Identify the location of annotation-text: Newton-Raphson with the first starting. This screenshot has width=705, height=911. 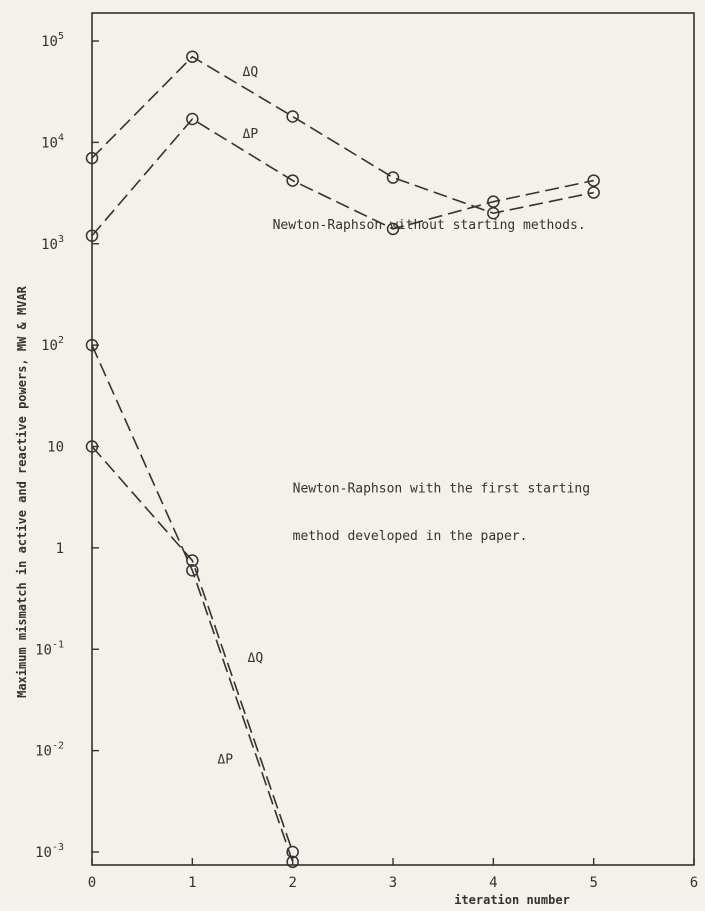
(441, 489).